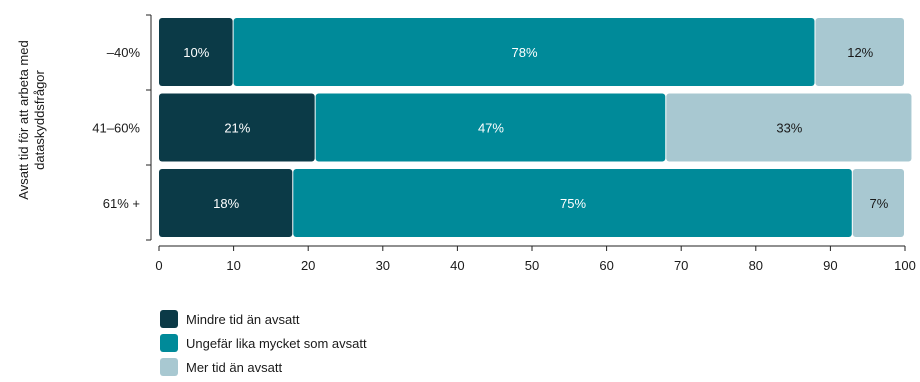 Image resolution: width=920 pixels, height=382 pixels. What do you see at coordinates (158, 265) in the screenshot?
I see `x-tick-label: 0` at bounding box center [158, 265].